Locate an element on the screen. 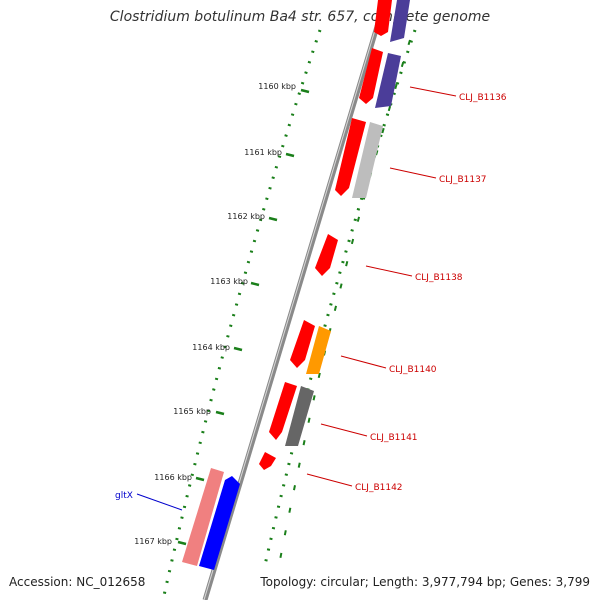 The image size is (600, 600). gene-gltX-blue is located at coordinates (219, 523).